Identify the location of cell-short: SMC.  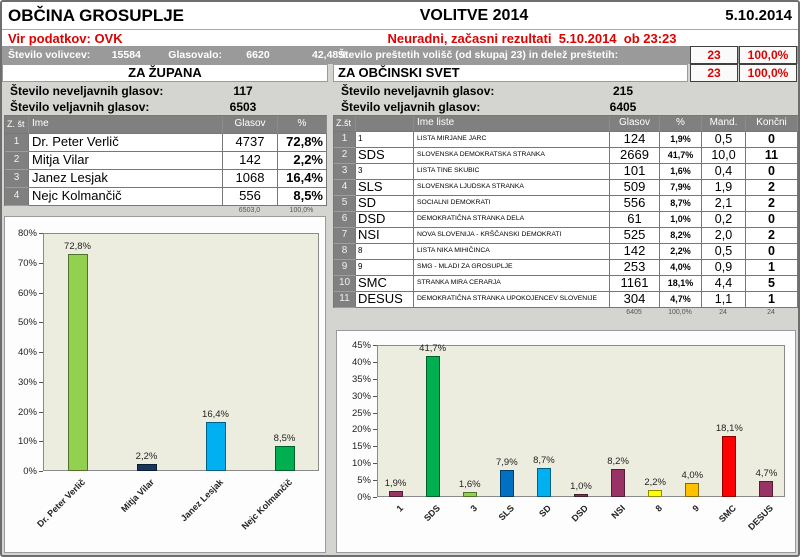
(385, 284).